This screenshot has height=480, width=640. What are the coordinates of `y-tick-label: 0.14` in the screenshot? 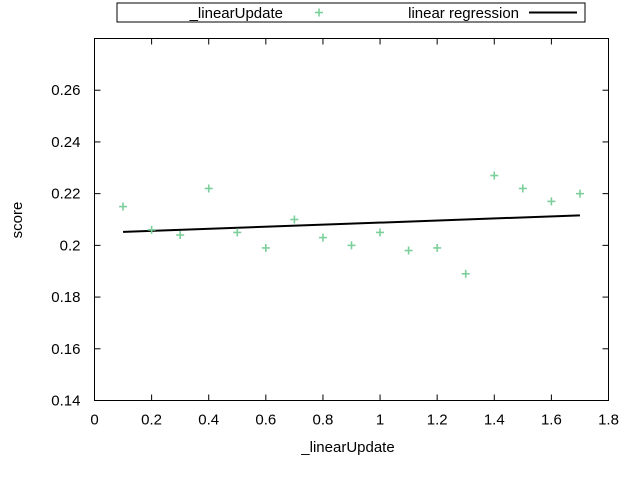 It's located at (65, 401).